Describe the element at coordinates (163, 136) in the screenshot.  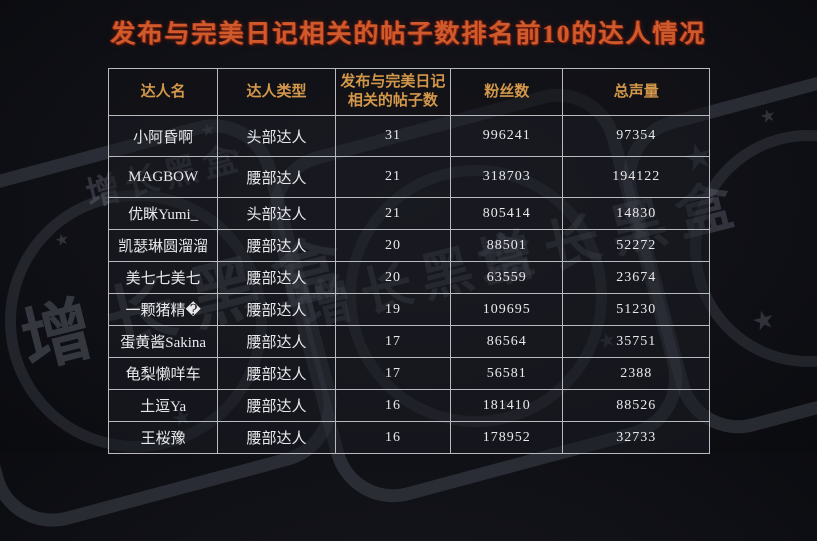
I see `cell-name: 小阿昏啊` at that location.